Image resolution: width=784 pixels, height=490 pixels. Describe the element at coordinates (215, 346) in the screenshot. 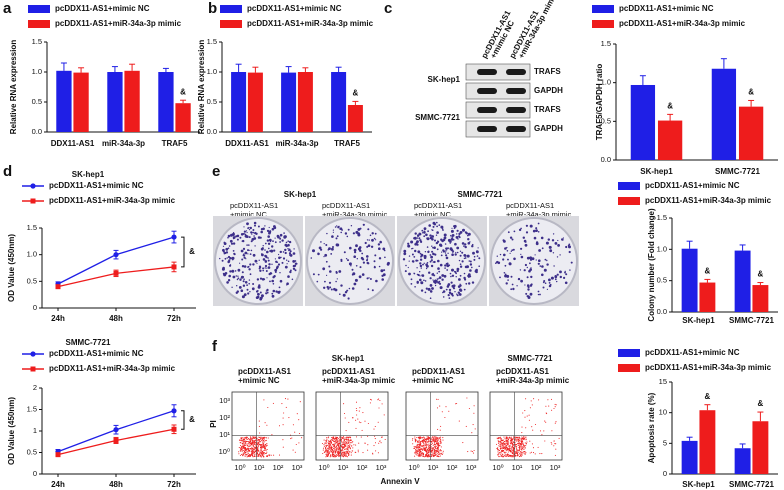

I see `panel-letter: f` at that location.